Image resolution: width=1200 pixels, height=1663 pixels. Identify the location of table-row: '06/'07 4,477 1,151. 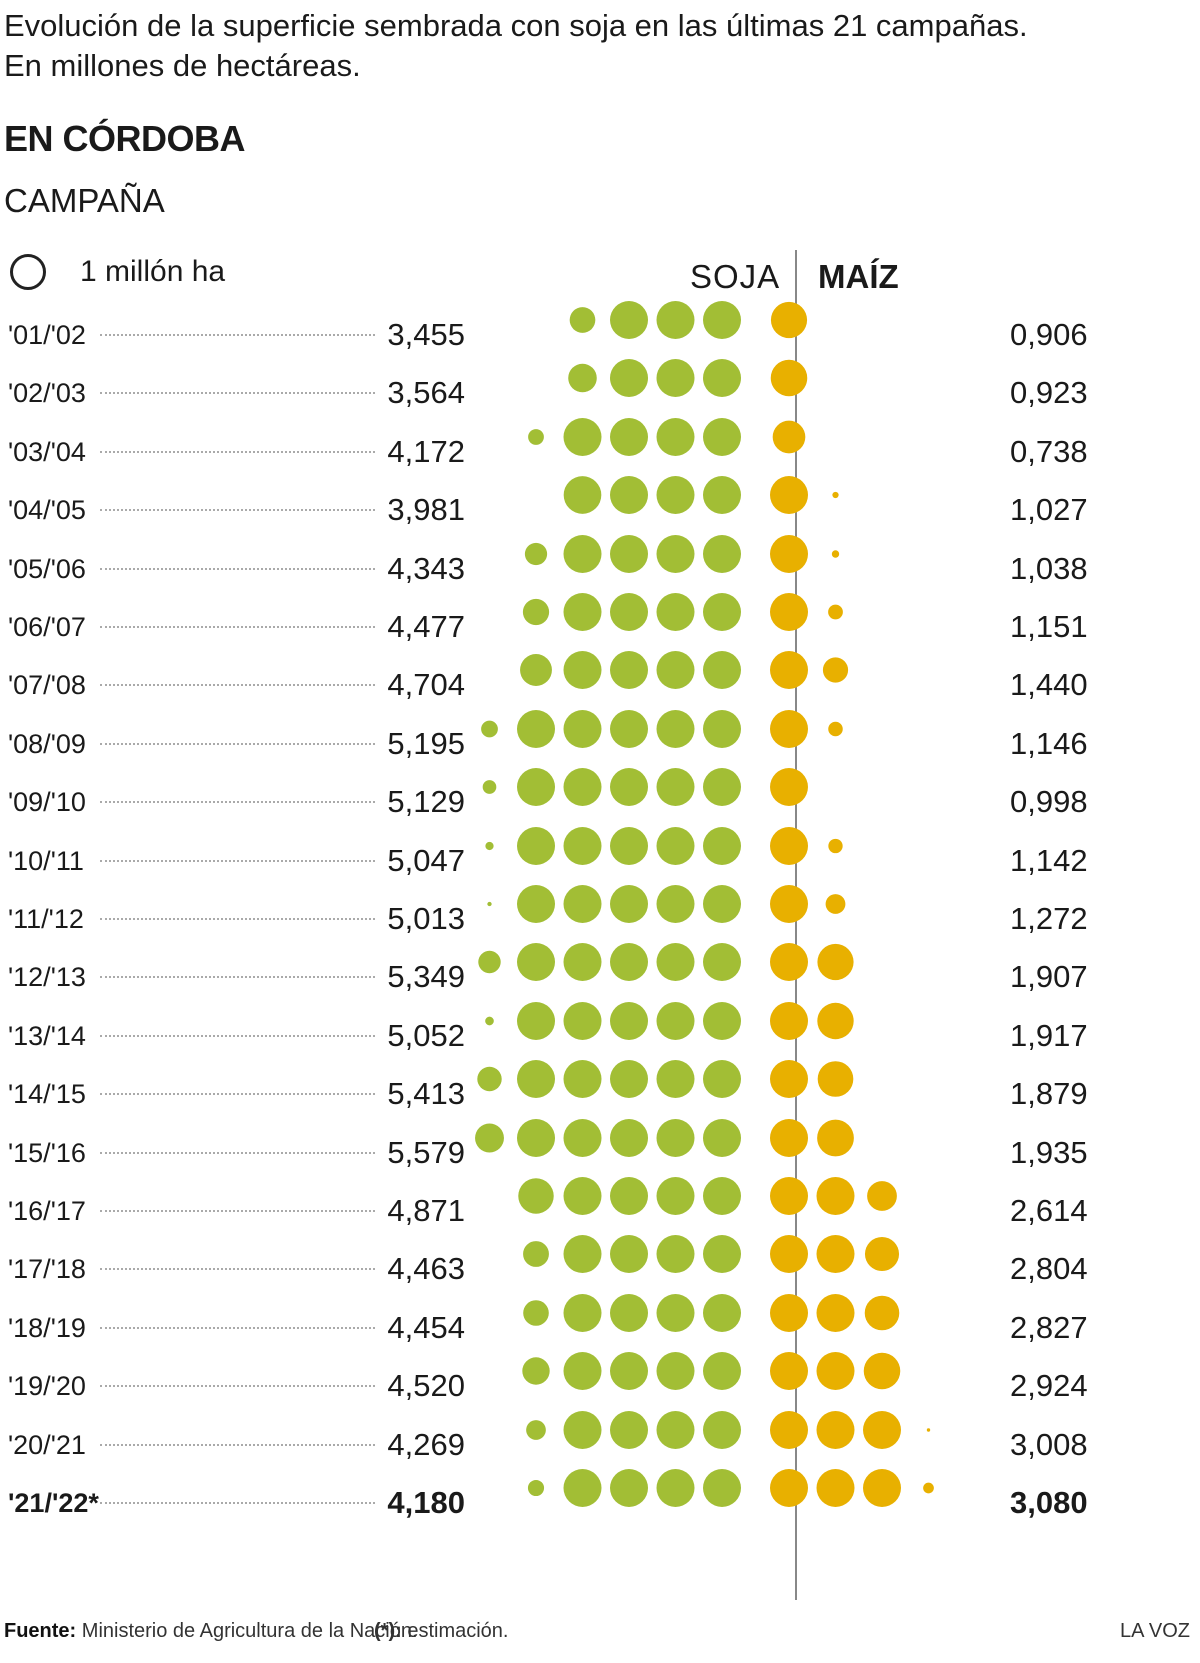
(600, 625).